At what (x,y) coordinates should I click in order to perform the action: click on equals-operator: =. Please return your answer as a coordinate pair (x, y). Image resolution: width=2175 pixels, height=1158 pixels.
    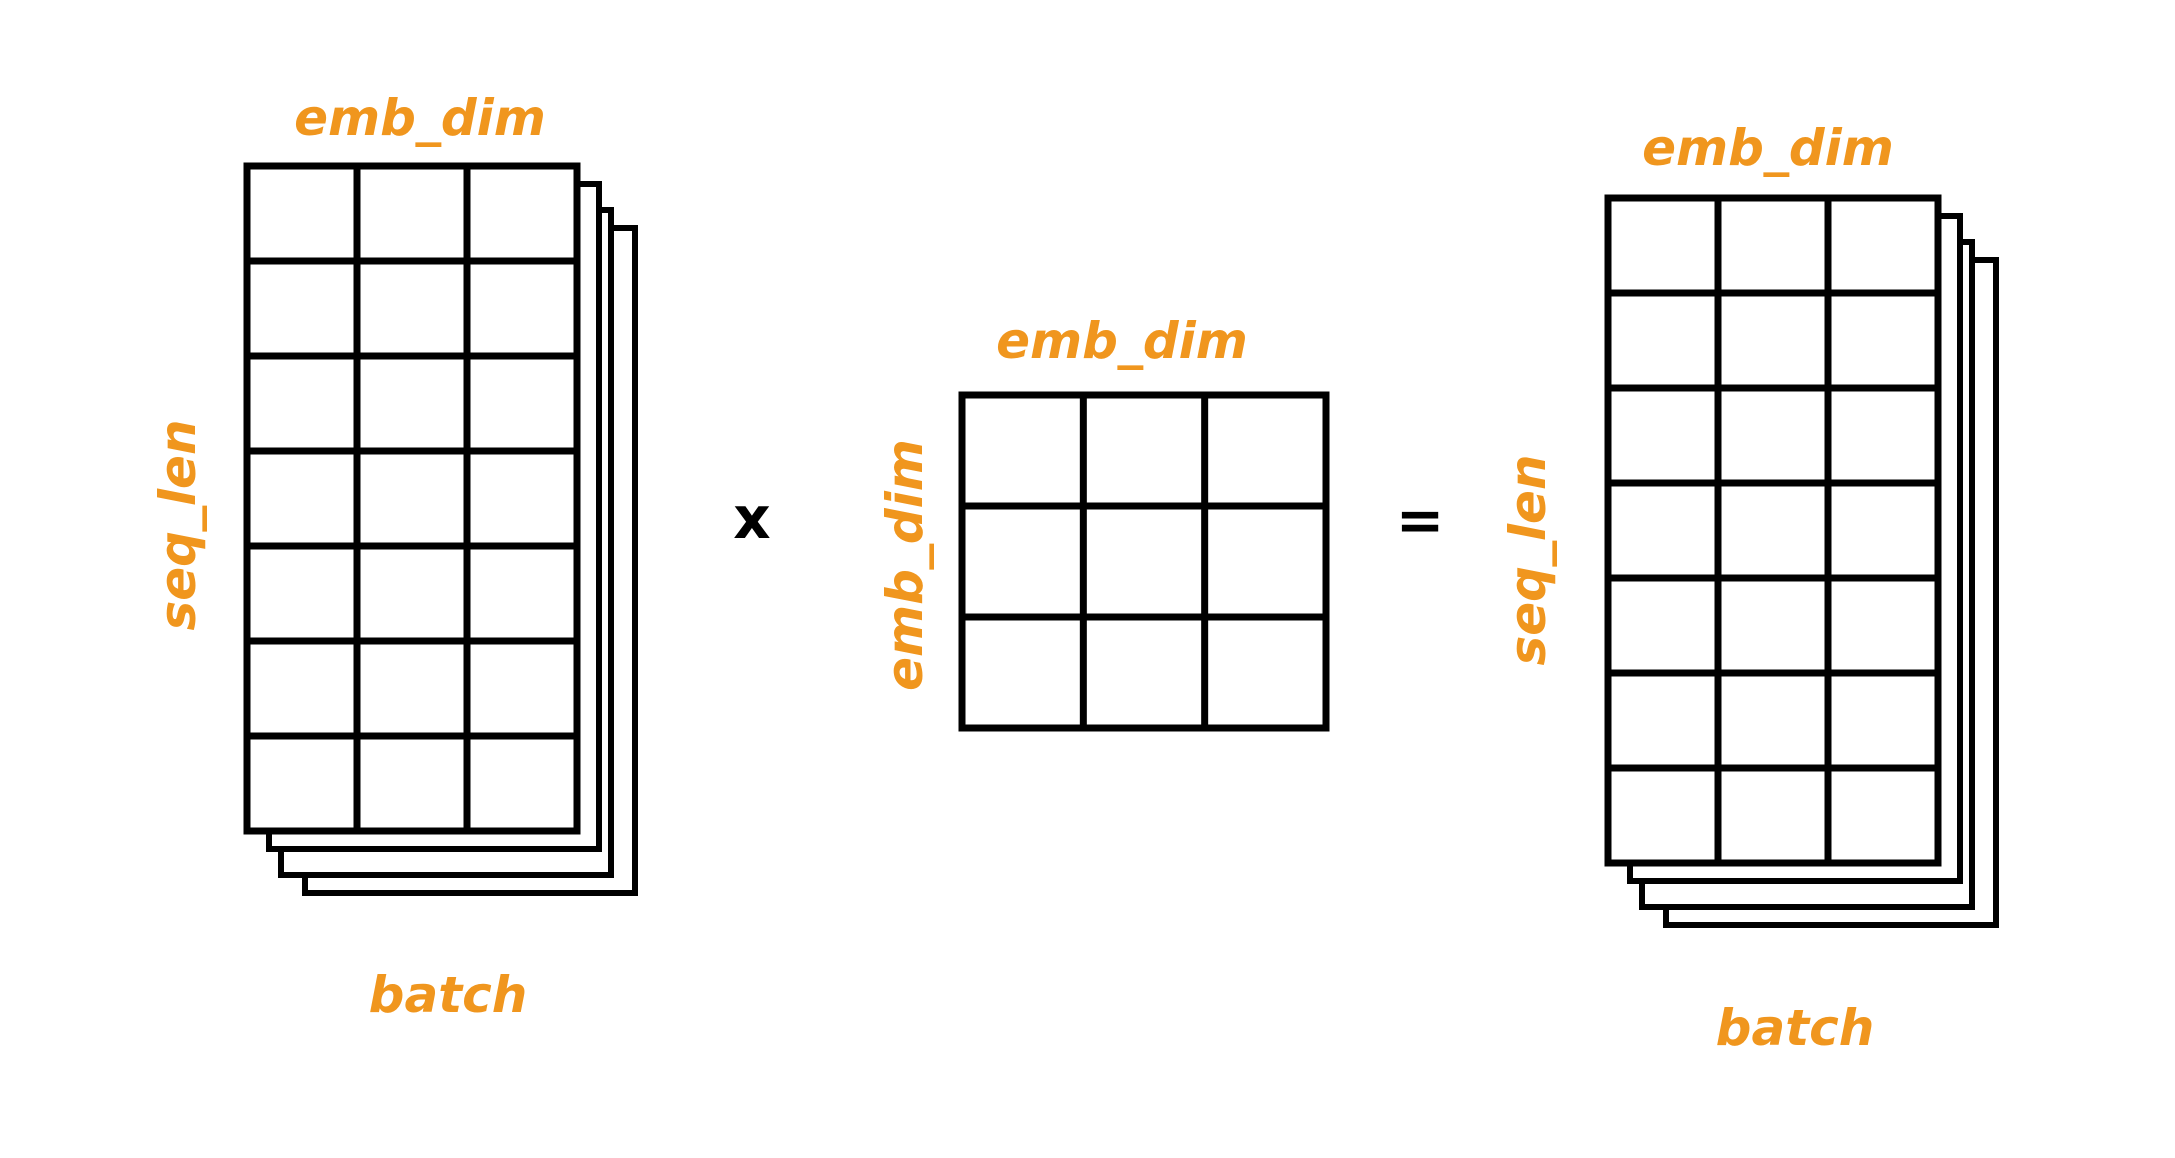
    Looking at the image, I should click on (1420, 520).